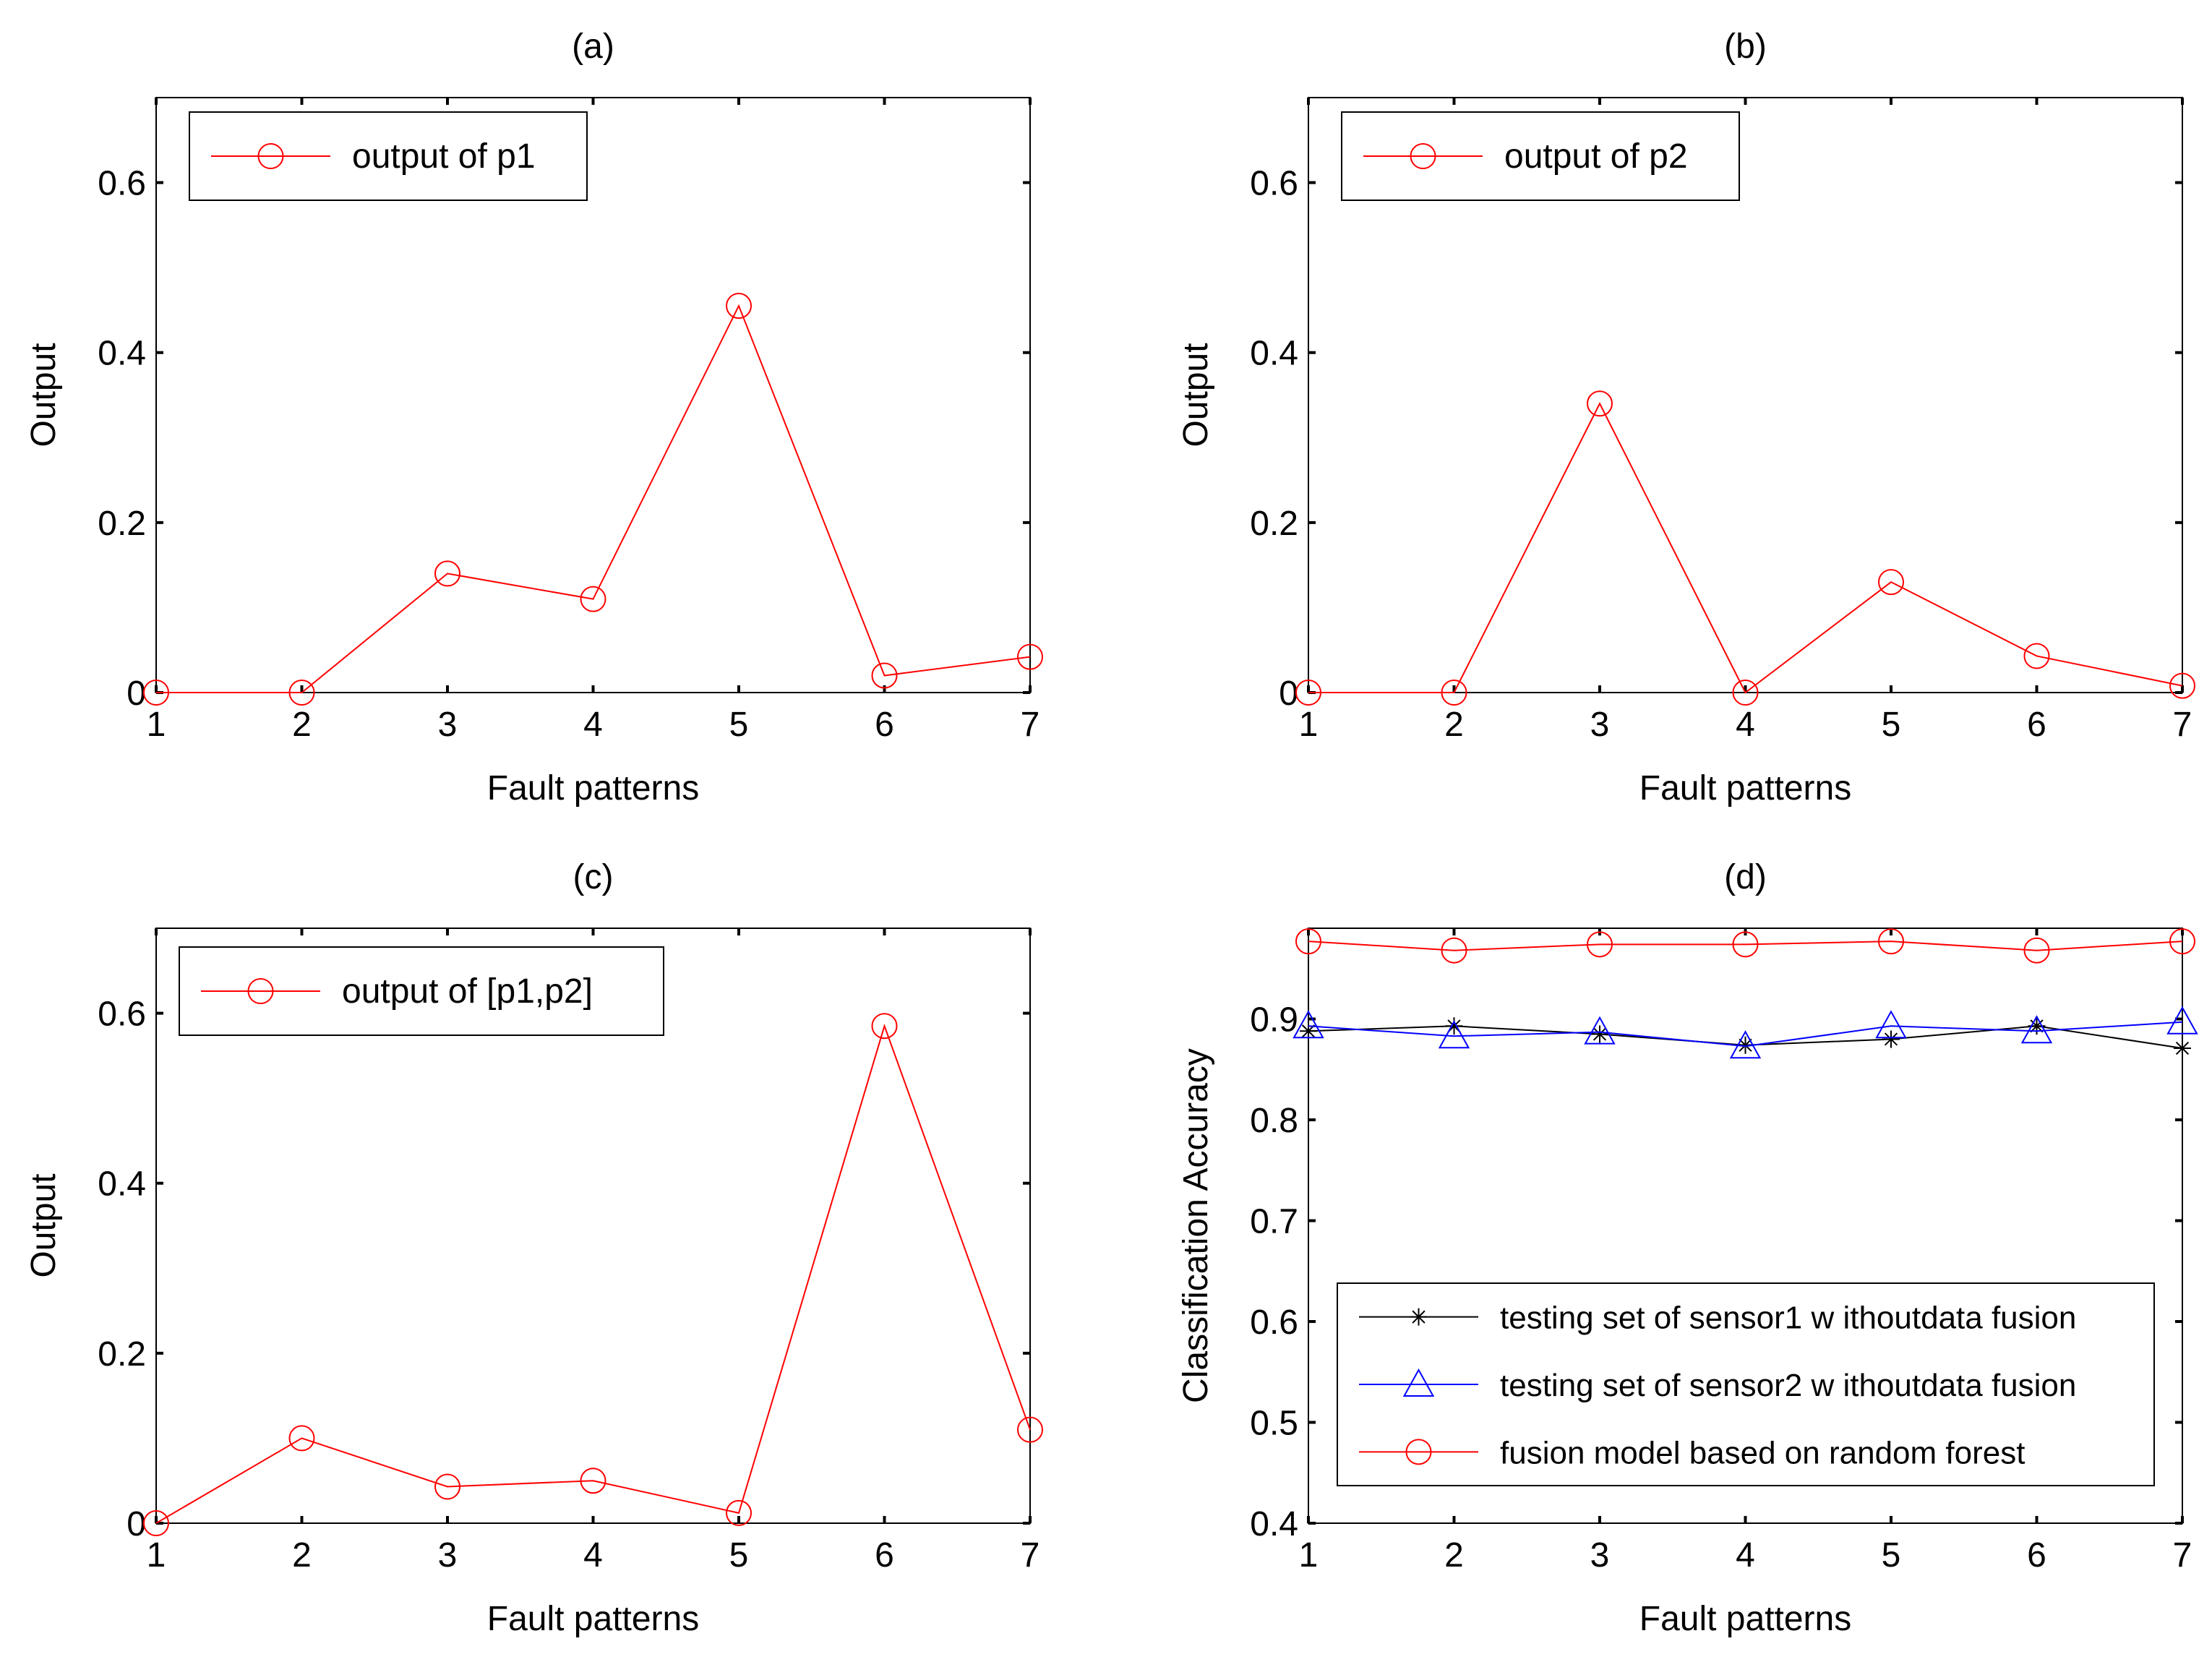 The width and height of the screenshot is (2212, 1662). I want to click on legend: output of p2, so click(1541, 156).